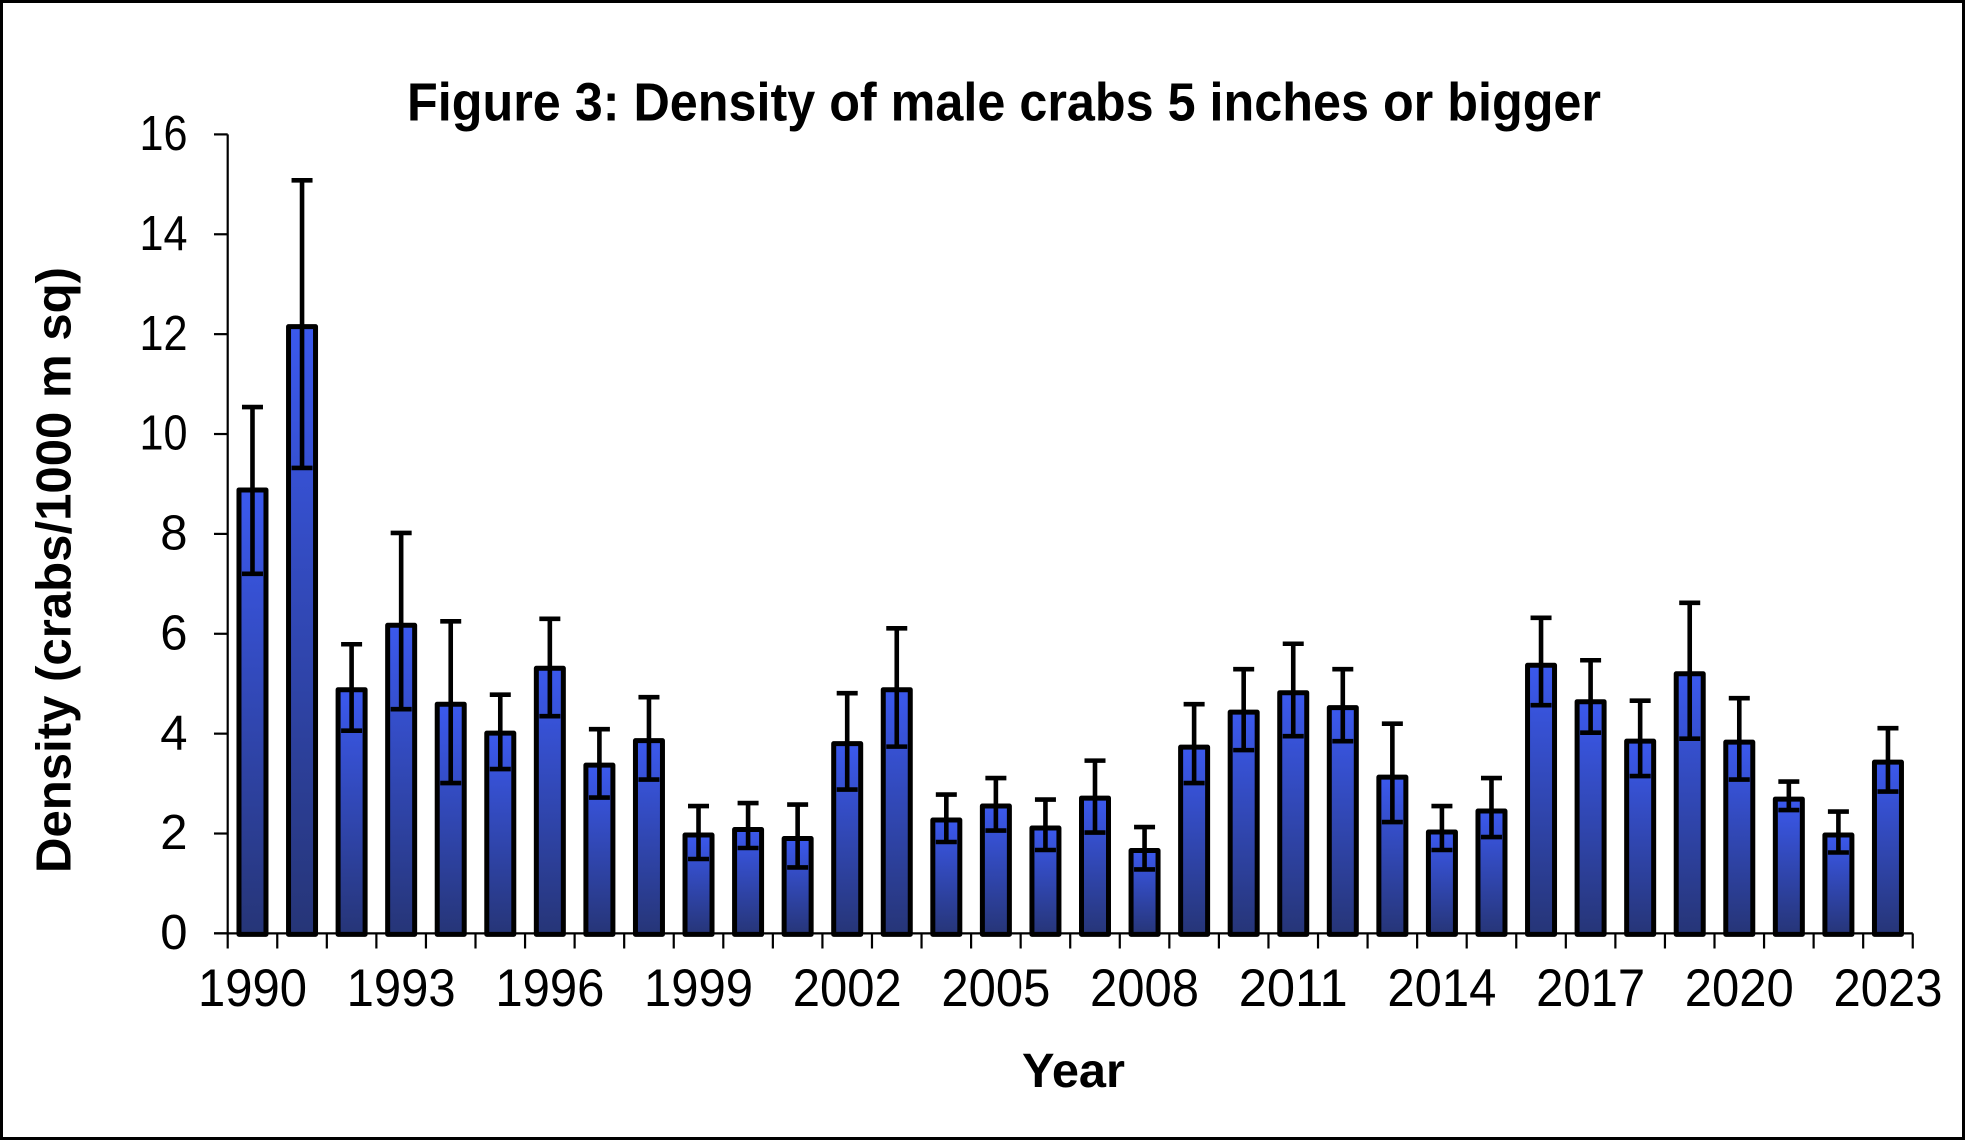 The image size is (1965, 1140). What do you see at coordinates (173, 534) in the screenshot?
I see `svg-text: 8` at bounding box center [173, 534].